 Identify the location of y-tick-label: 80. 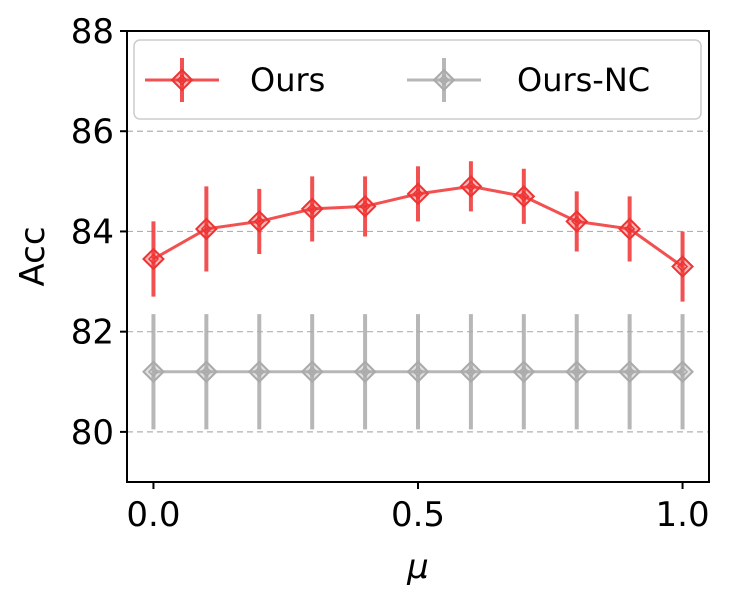
(92, 433).